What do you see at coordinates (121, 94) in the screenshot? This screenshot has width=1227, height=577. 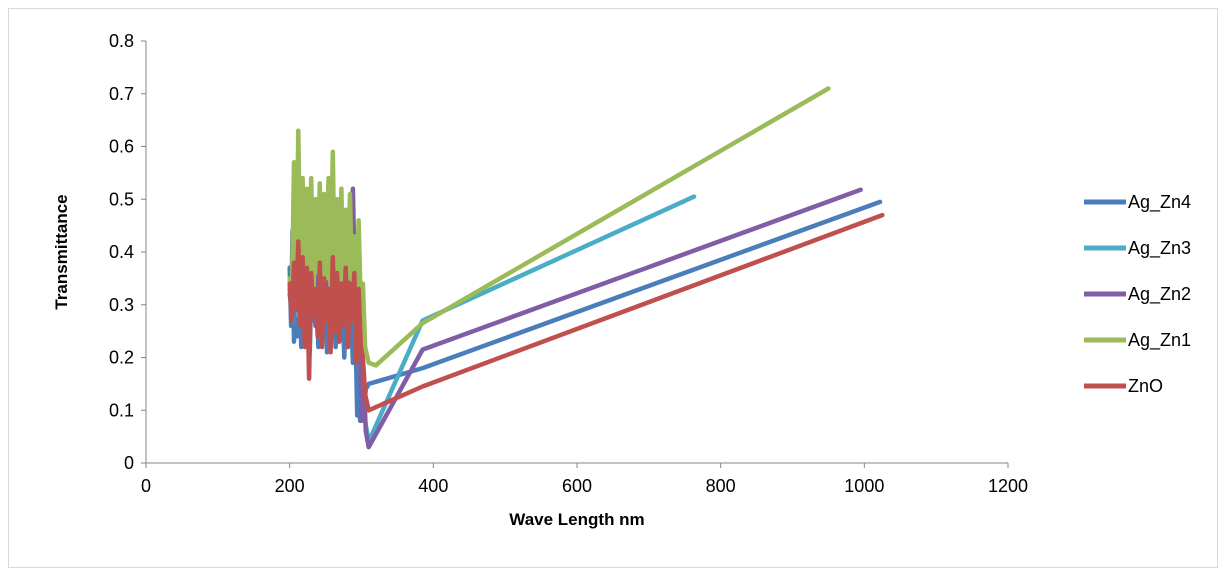 I see `y-tick-label: 0.7` at bounding box center [121, 94].